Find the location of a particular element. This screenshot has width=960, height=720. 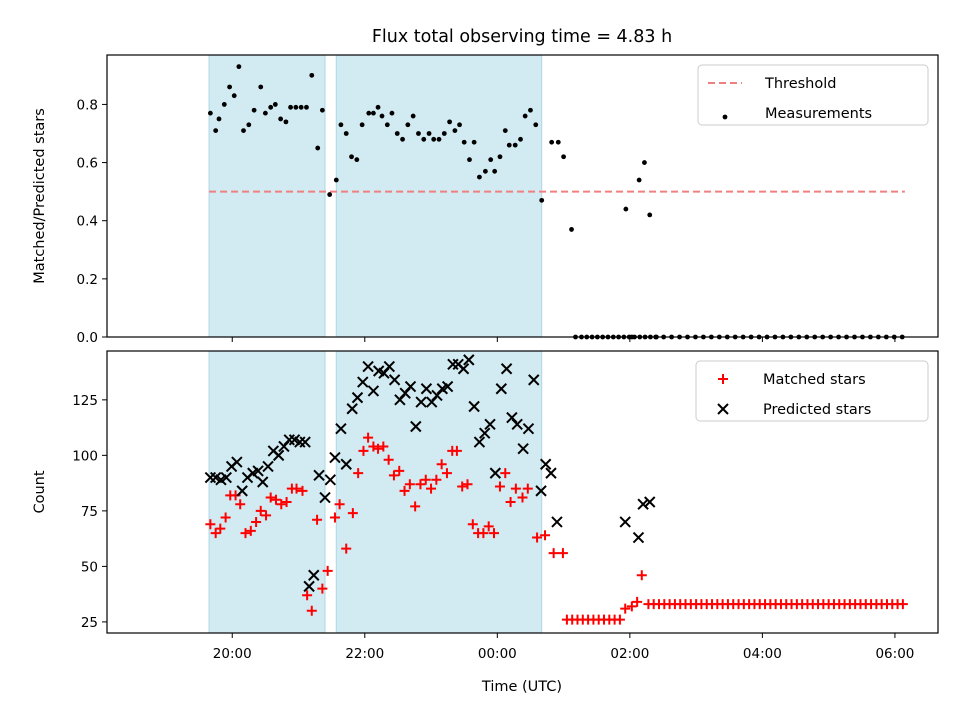

top-y-tick-label: 0.2 is located at coordinates (87, 280).